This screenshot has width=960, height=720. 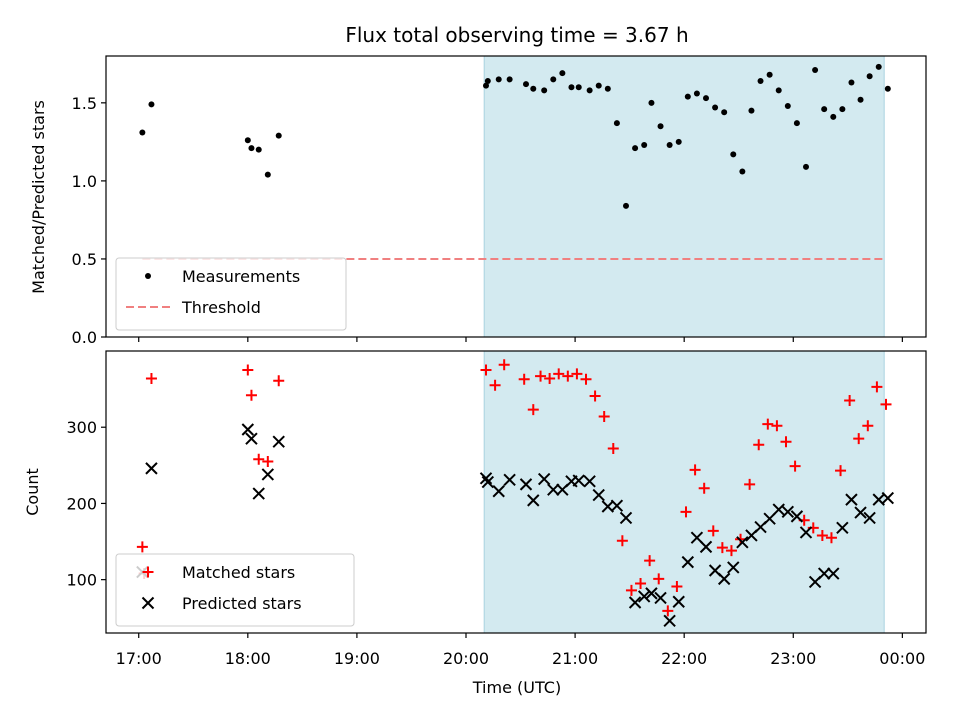 I want to click on bottom-y-tick-label: 300, so click(x=81, y=427).